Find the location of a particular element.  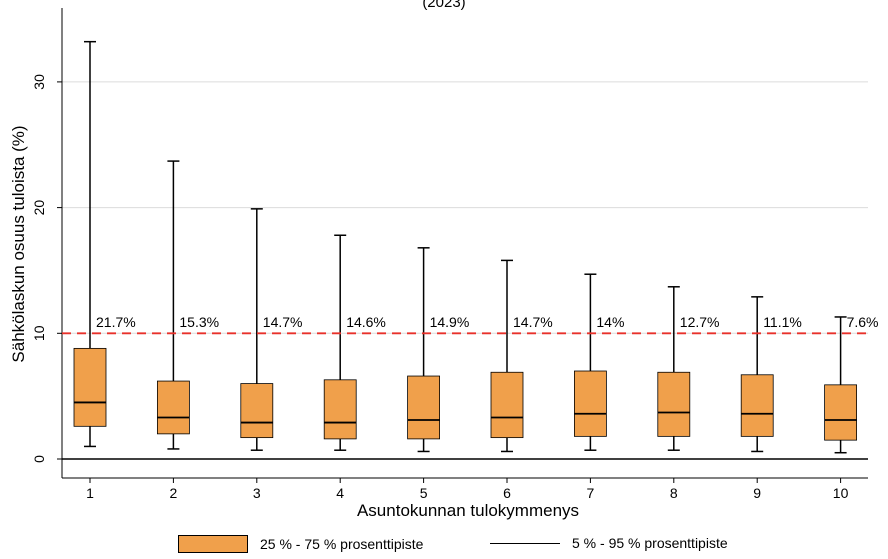

legend-item-whisker: 5 % - 95 % prosenttipiste is located at coordinates (609, 543).